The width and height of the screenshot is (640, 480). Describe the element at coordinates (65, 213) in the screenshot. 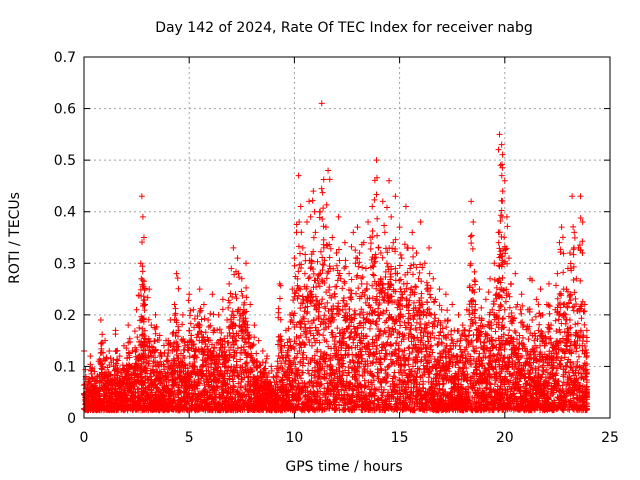

I see `y-tick-label: 0.4` at that location.